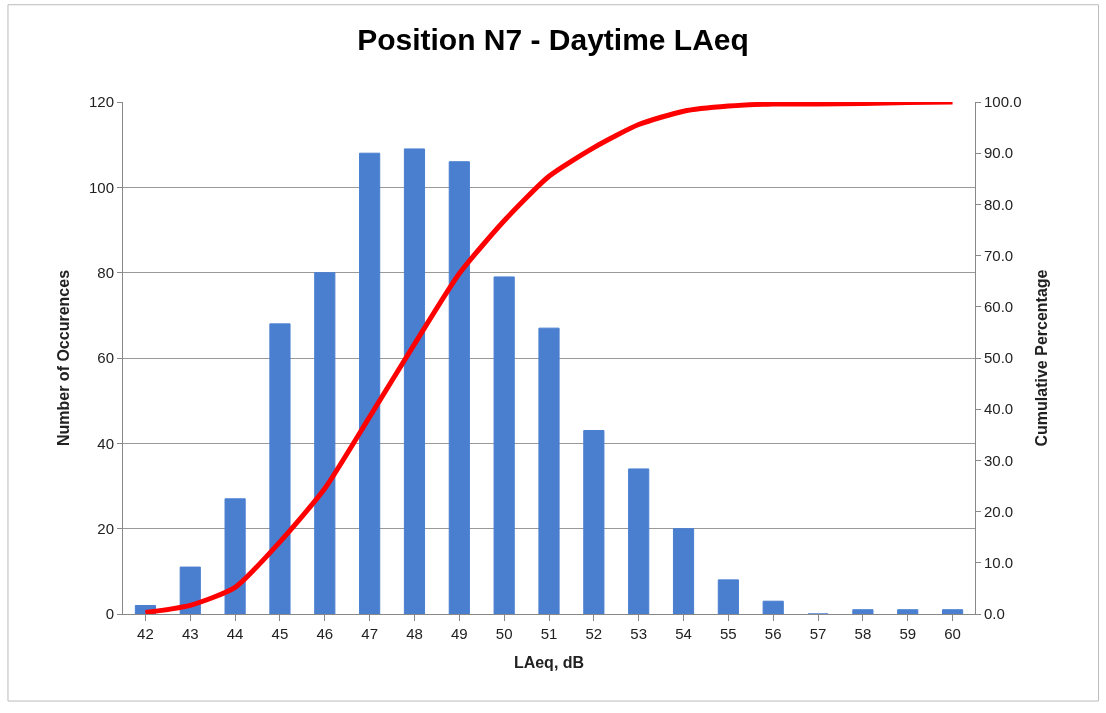 The height and width of the screenshot is (713, 1106). Describe the element at coordinates (145, 633) in the screenshot. I see `x-tick-label: 42` at that location.